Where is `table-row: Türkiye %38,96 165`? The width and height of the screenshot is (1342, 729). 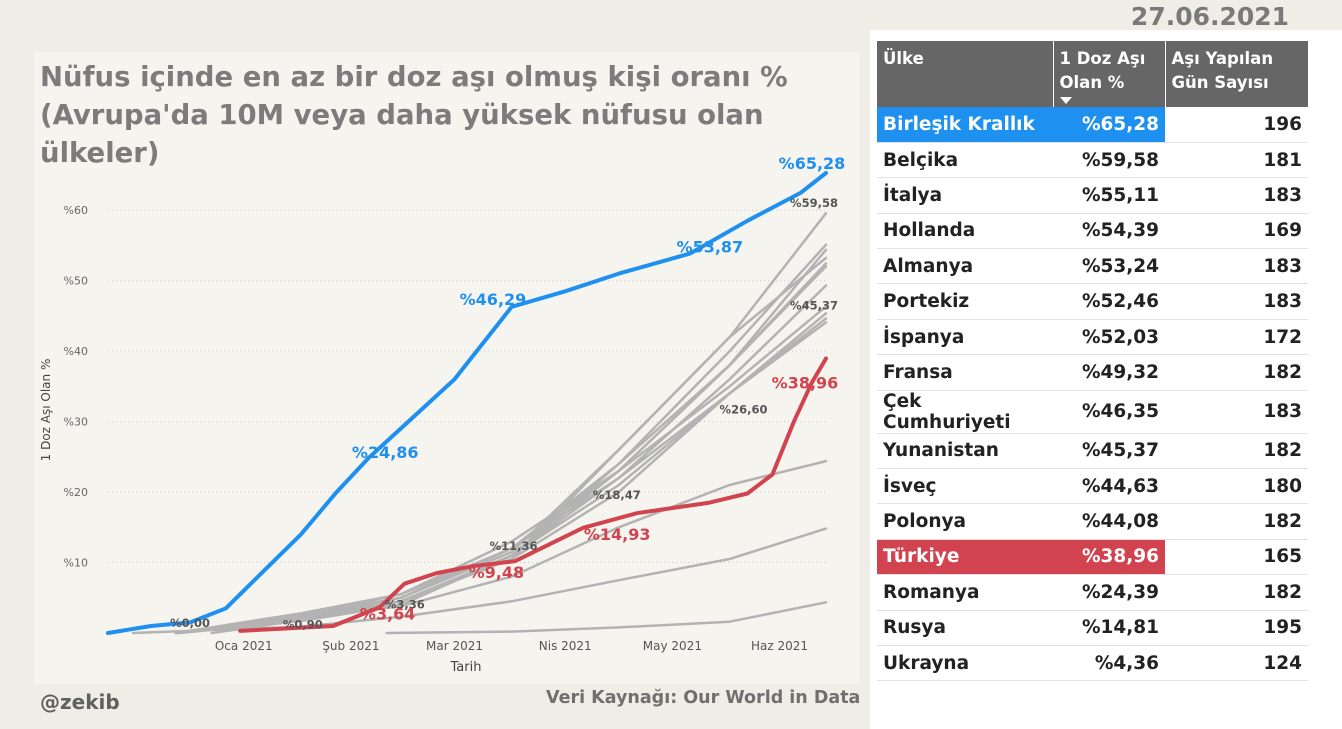 table-row: Türkiye %38,96 165 is located at coordinates (1092, 557).